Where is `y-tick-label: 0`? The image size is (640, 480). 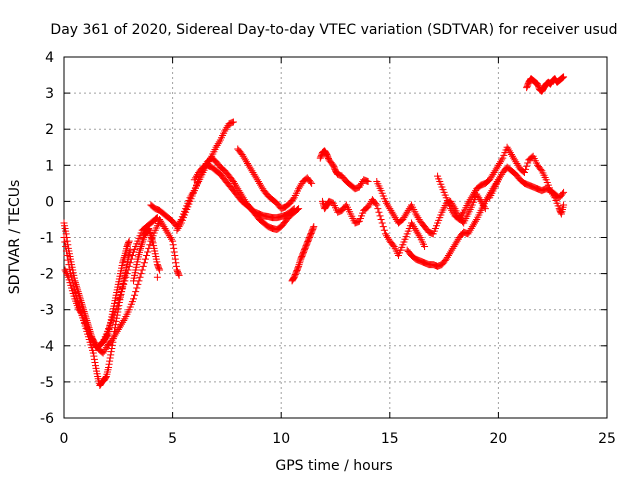 y-tick-label: 0 is located at coordinates (49, 202).